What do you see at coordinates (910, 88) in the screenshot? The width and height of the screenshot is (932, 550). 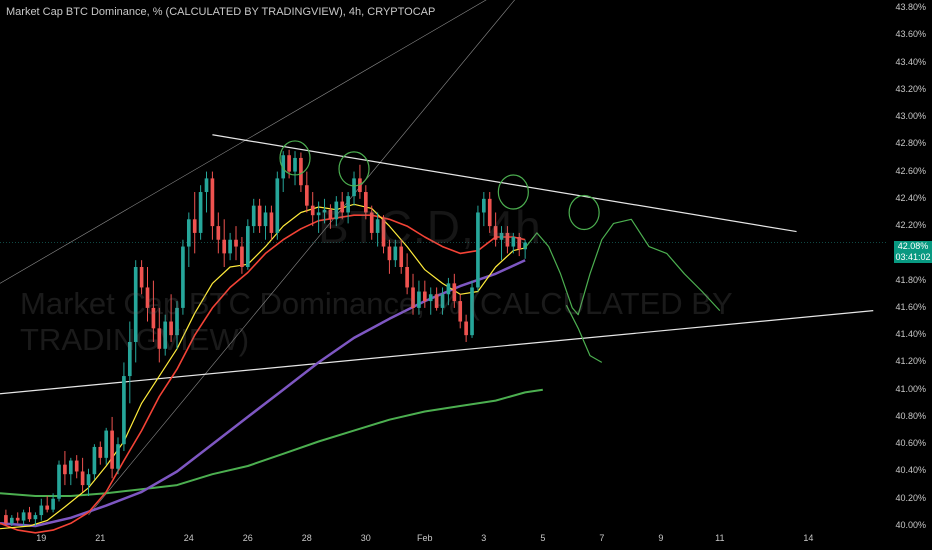 I see `y-tick-label: 43.20%` at bounding box center [910, 88].